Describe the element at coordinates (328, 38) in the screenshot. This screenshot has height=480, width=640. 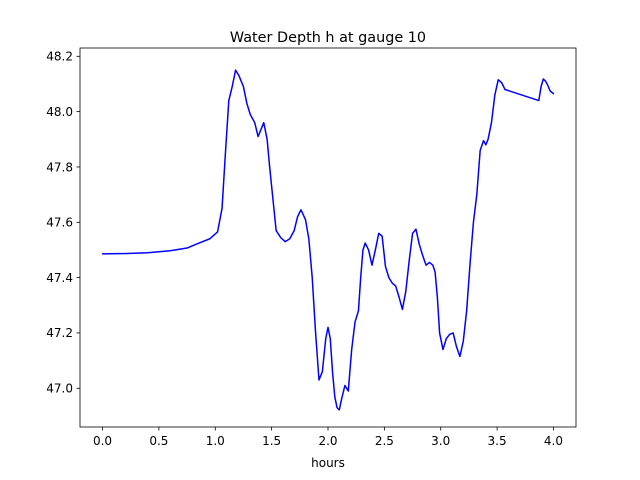
I see `chart-title: Water Depth h at gauge 10` at that location.